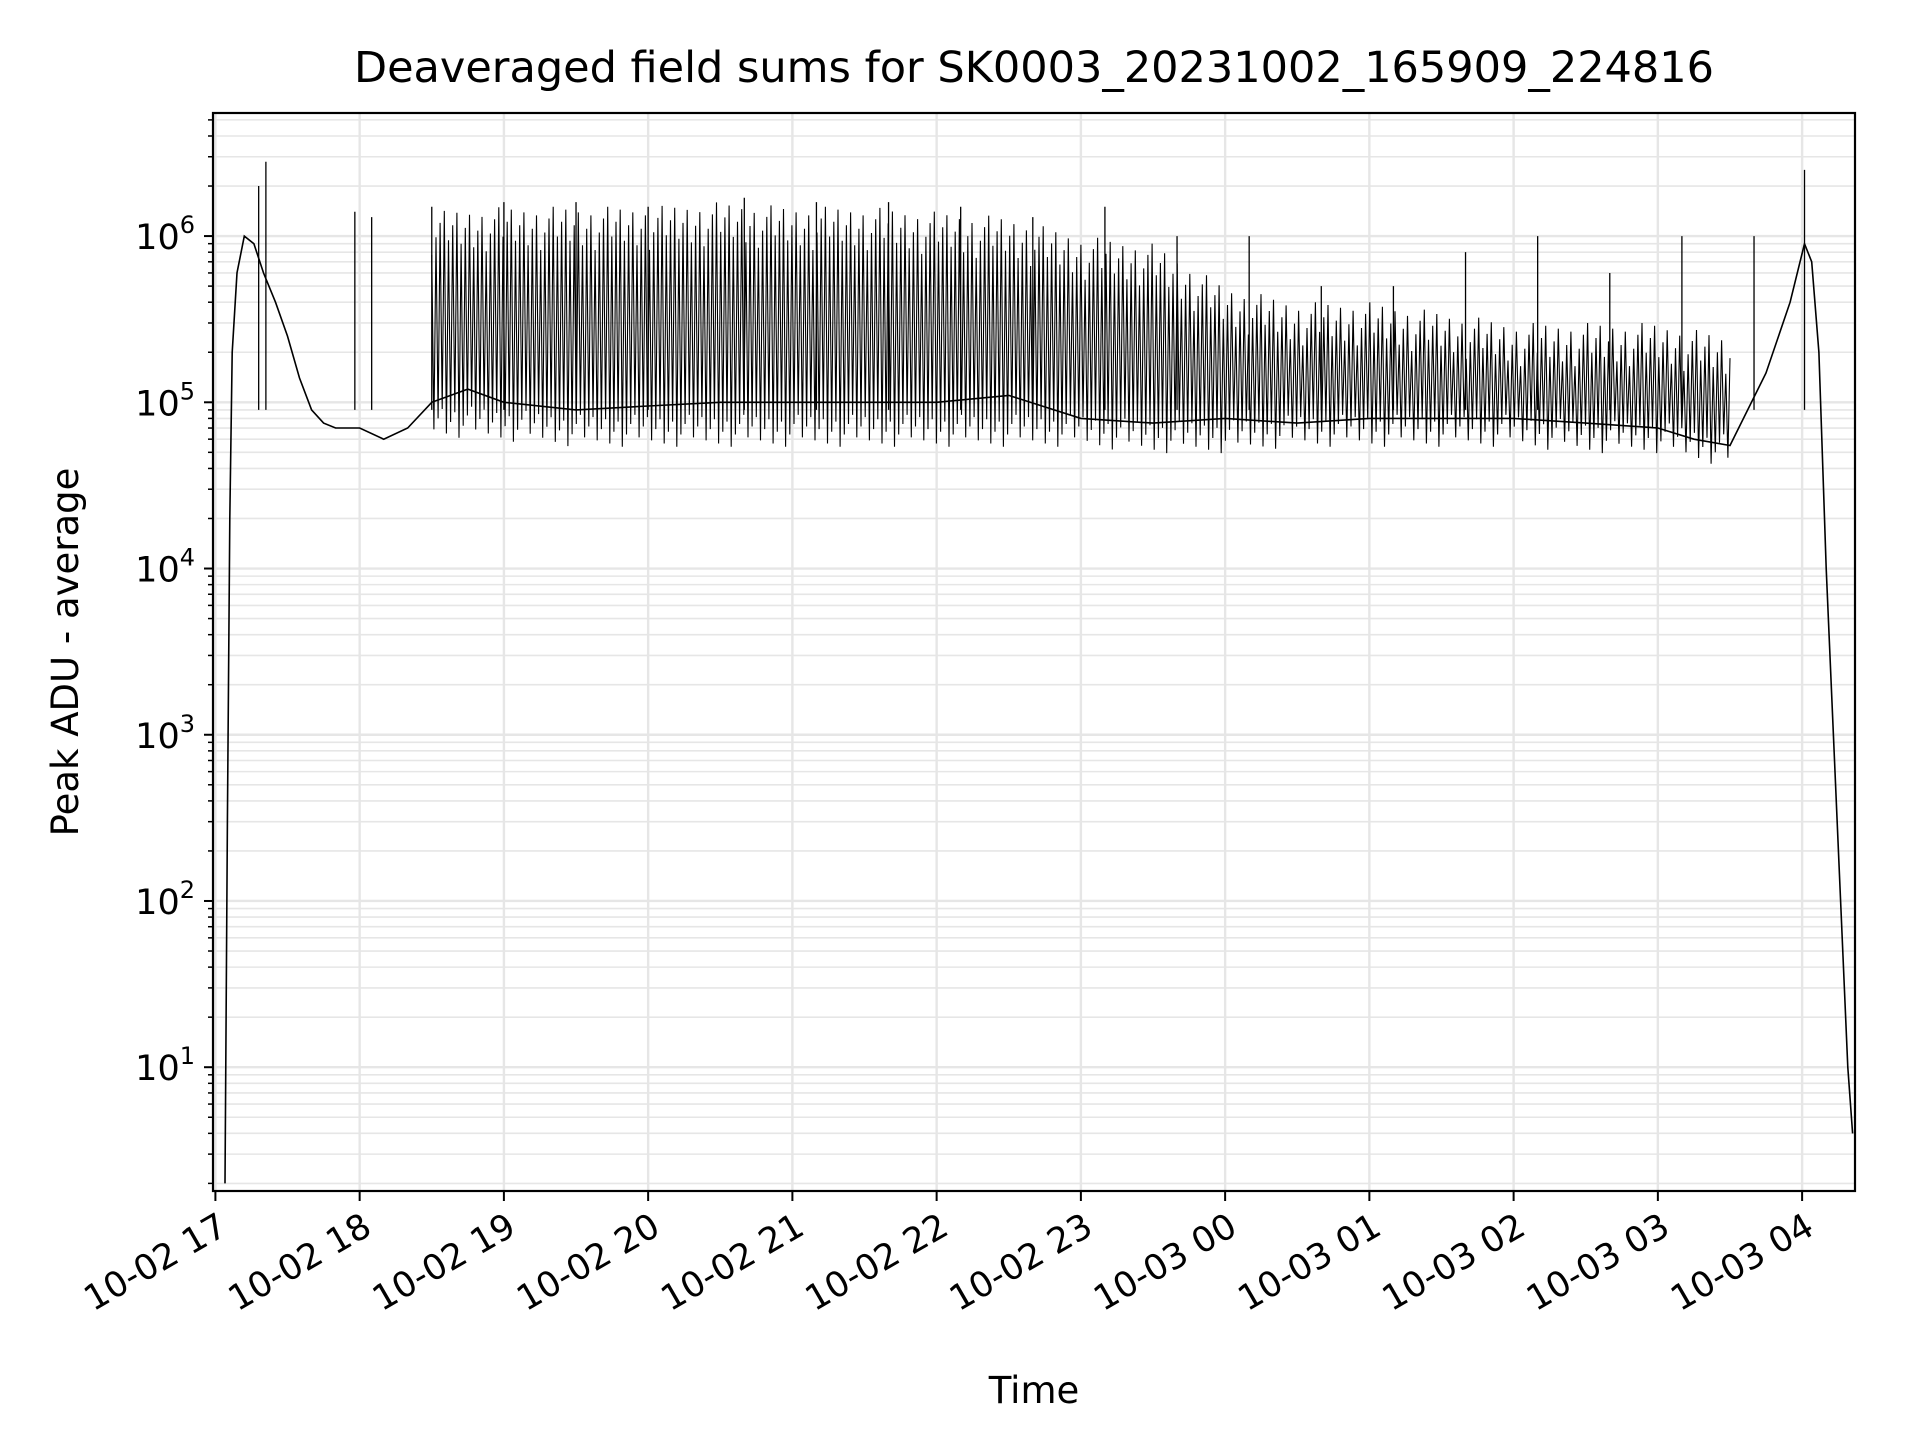  What do you see at coordinates (1742, 1262) in the screenshot?
I see `x-tick-label: 10-03 04` at bounding box center [1742, 1262].